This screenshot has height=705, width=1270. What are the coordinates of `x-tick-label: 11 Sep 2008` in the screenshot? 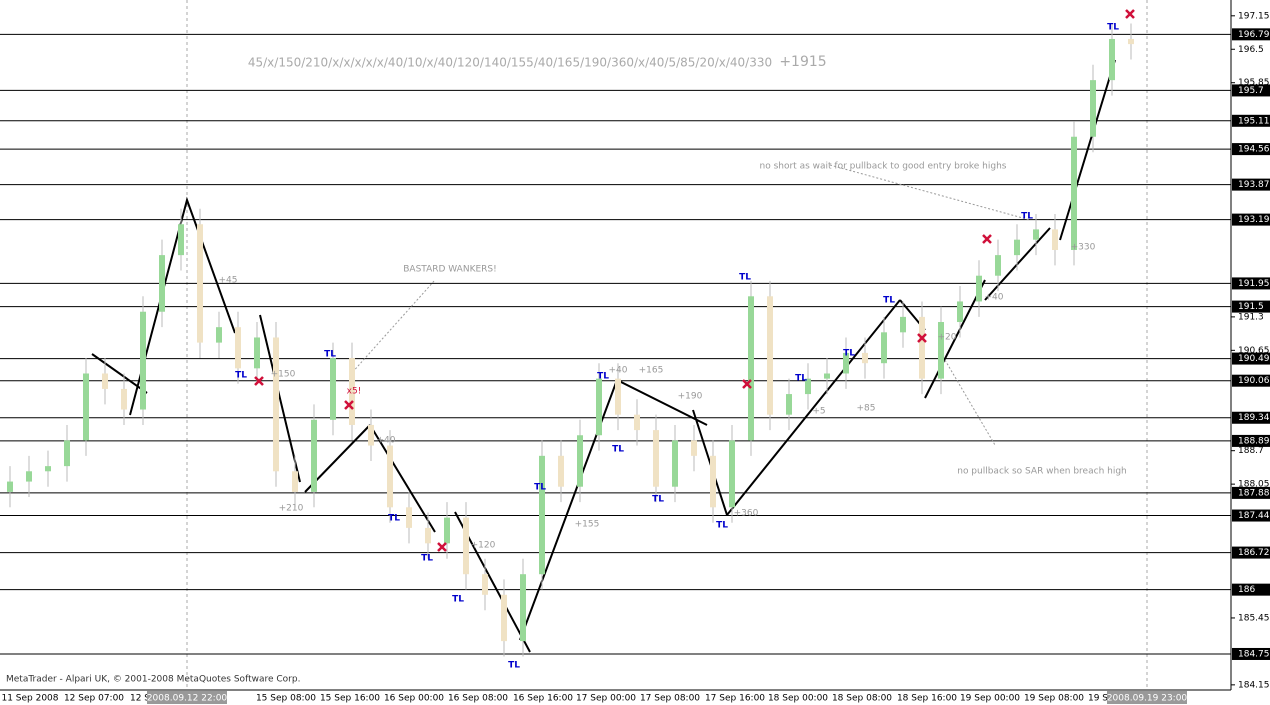 It's located at (29, 699).